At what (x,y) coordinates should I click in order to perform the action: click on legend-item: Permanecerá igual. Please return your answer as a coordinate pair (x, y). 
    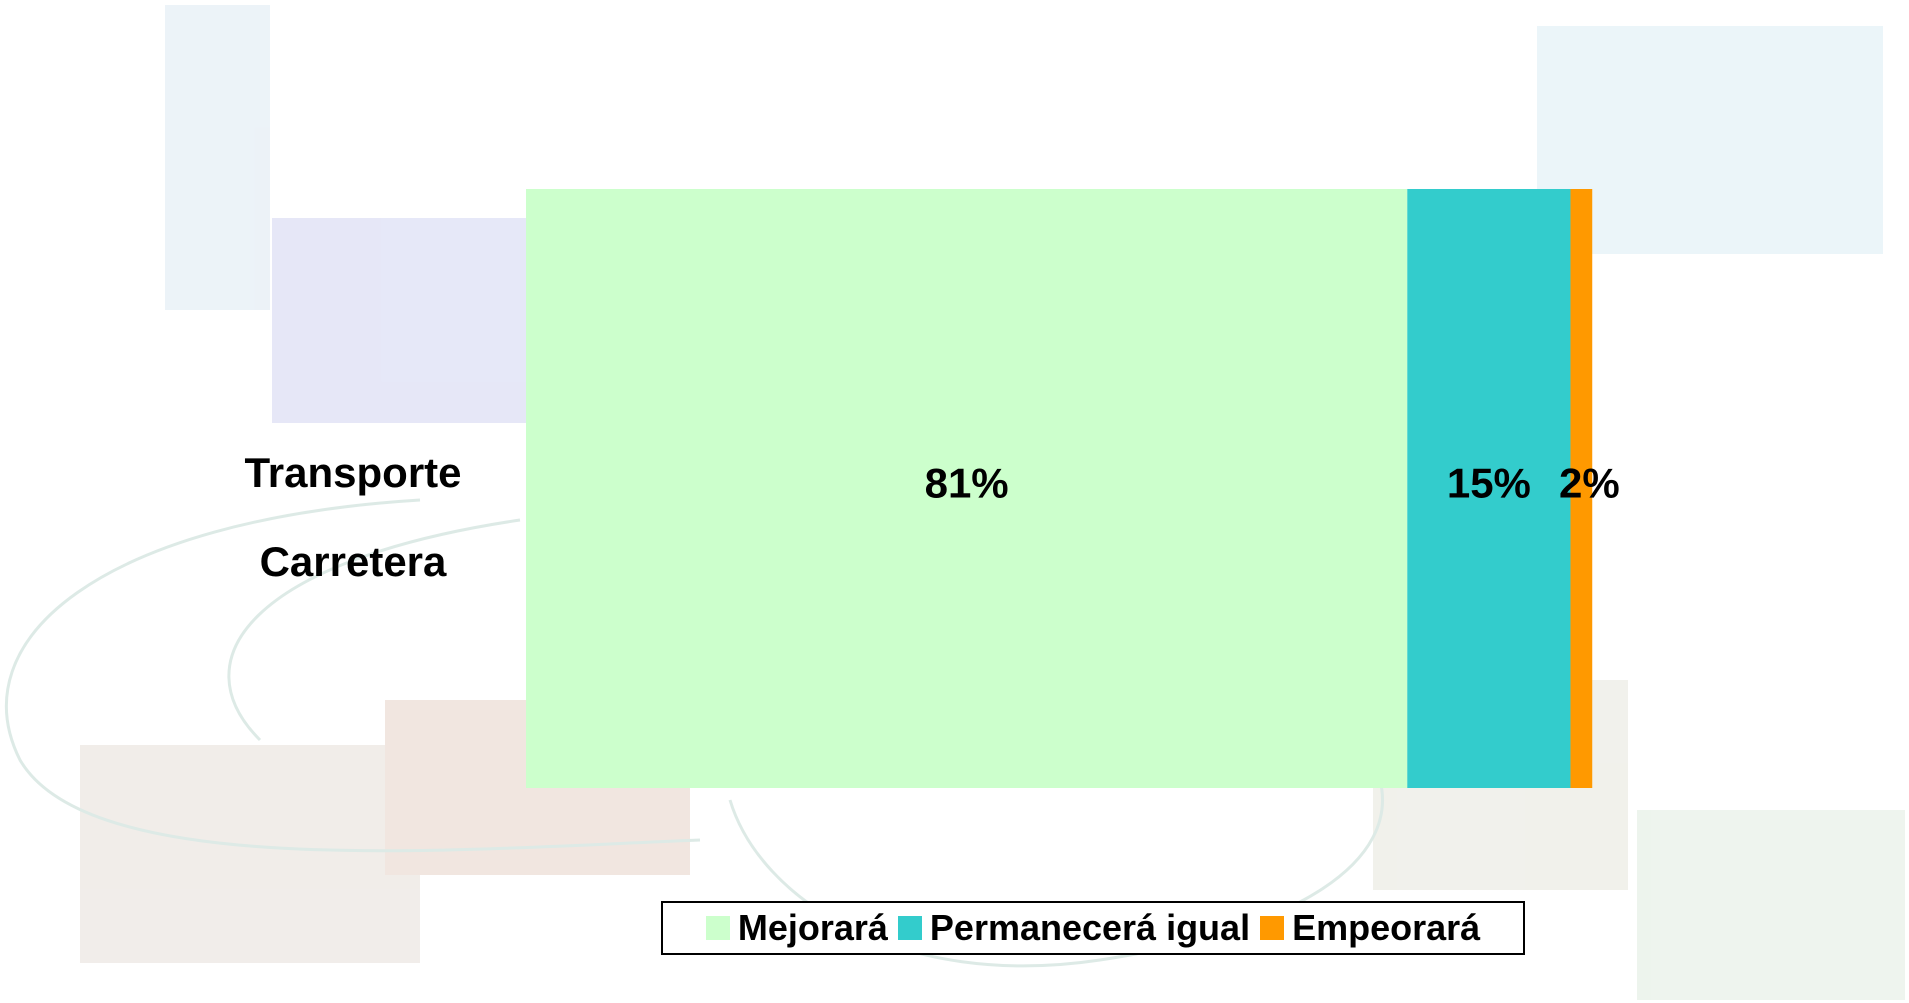
    Looking at the image, I should click on (1074, 928).